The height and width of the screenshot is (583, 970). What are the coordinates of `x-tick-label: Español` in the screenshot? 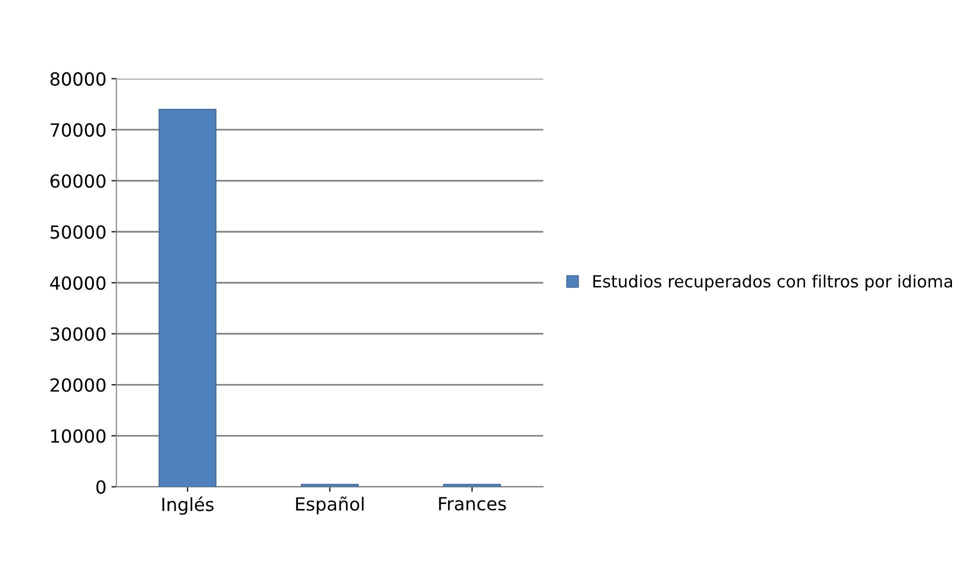 It's located at (330, 505).